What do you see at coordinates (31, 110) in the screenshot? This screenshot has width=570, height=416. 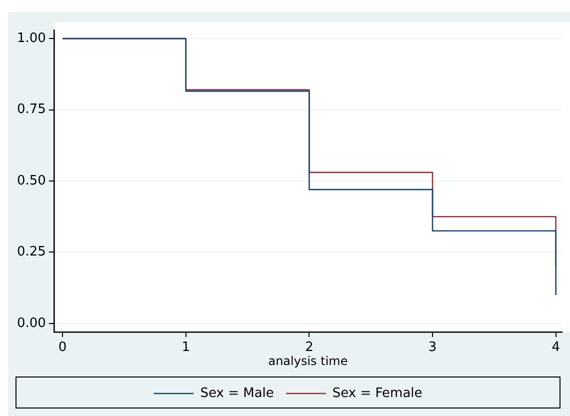 I see `y-tick-label: 0.75` at bounding box center [31, 110].